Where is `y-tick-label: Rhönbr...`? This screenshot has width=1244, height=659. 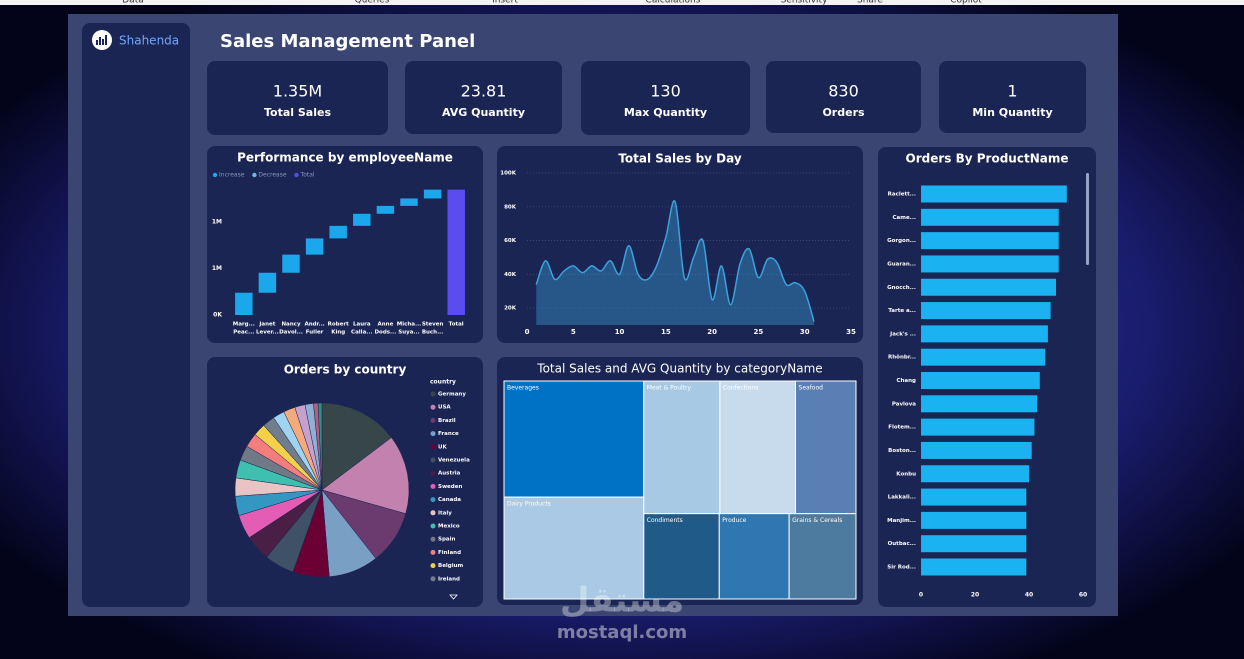
y-tick-label: Rhönbr... is located at coordinates (902, 358).